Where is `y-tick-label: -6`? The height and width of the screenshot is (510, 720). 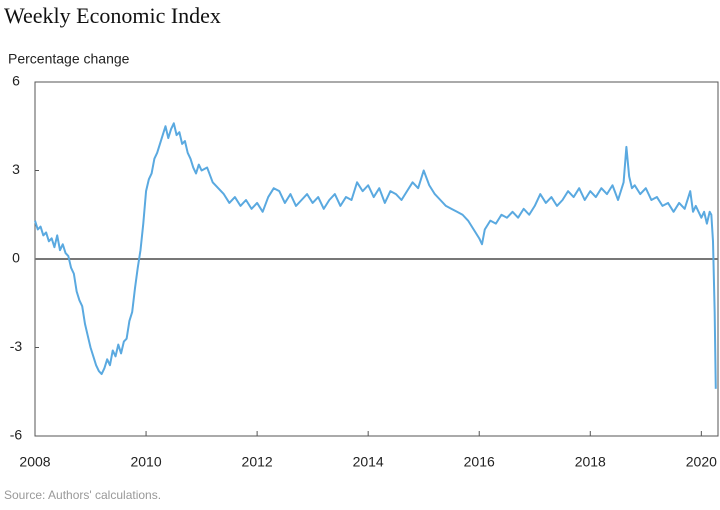 y-tick-label: -6 is located at coordinates (16, 435).